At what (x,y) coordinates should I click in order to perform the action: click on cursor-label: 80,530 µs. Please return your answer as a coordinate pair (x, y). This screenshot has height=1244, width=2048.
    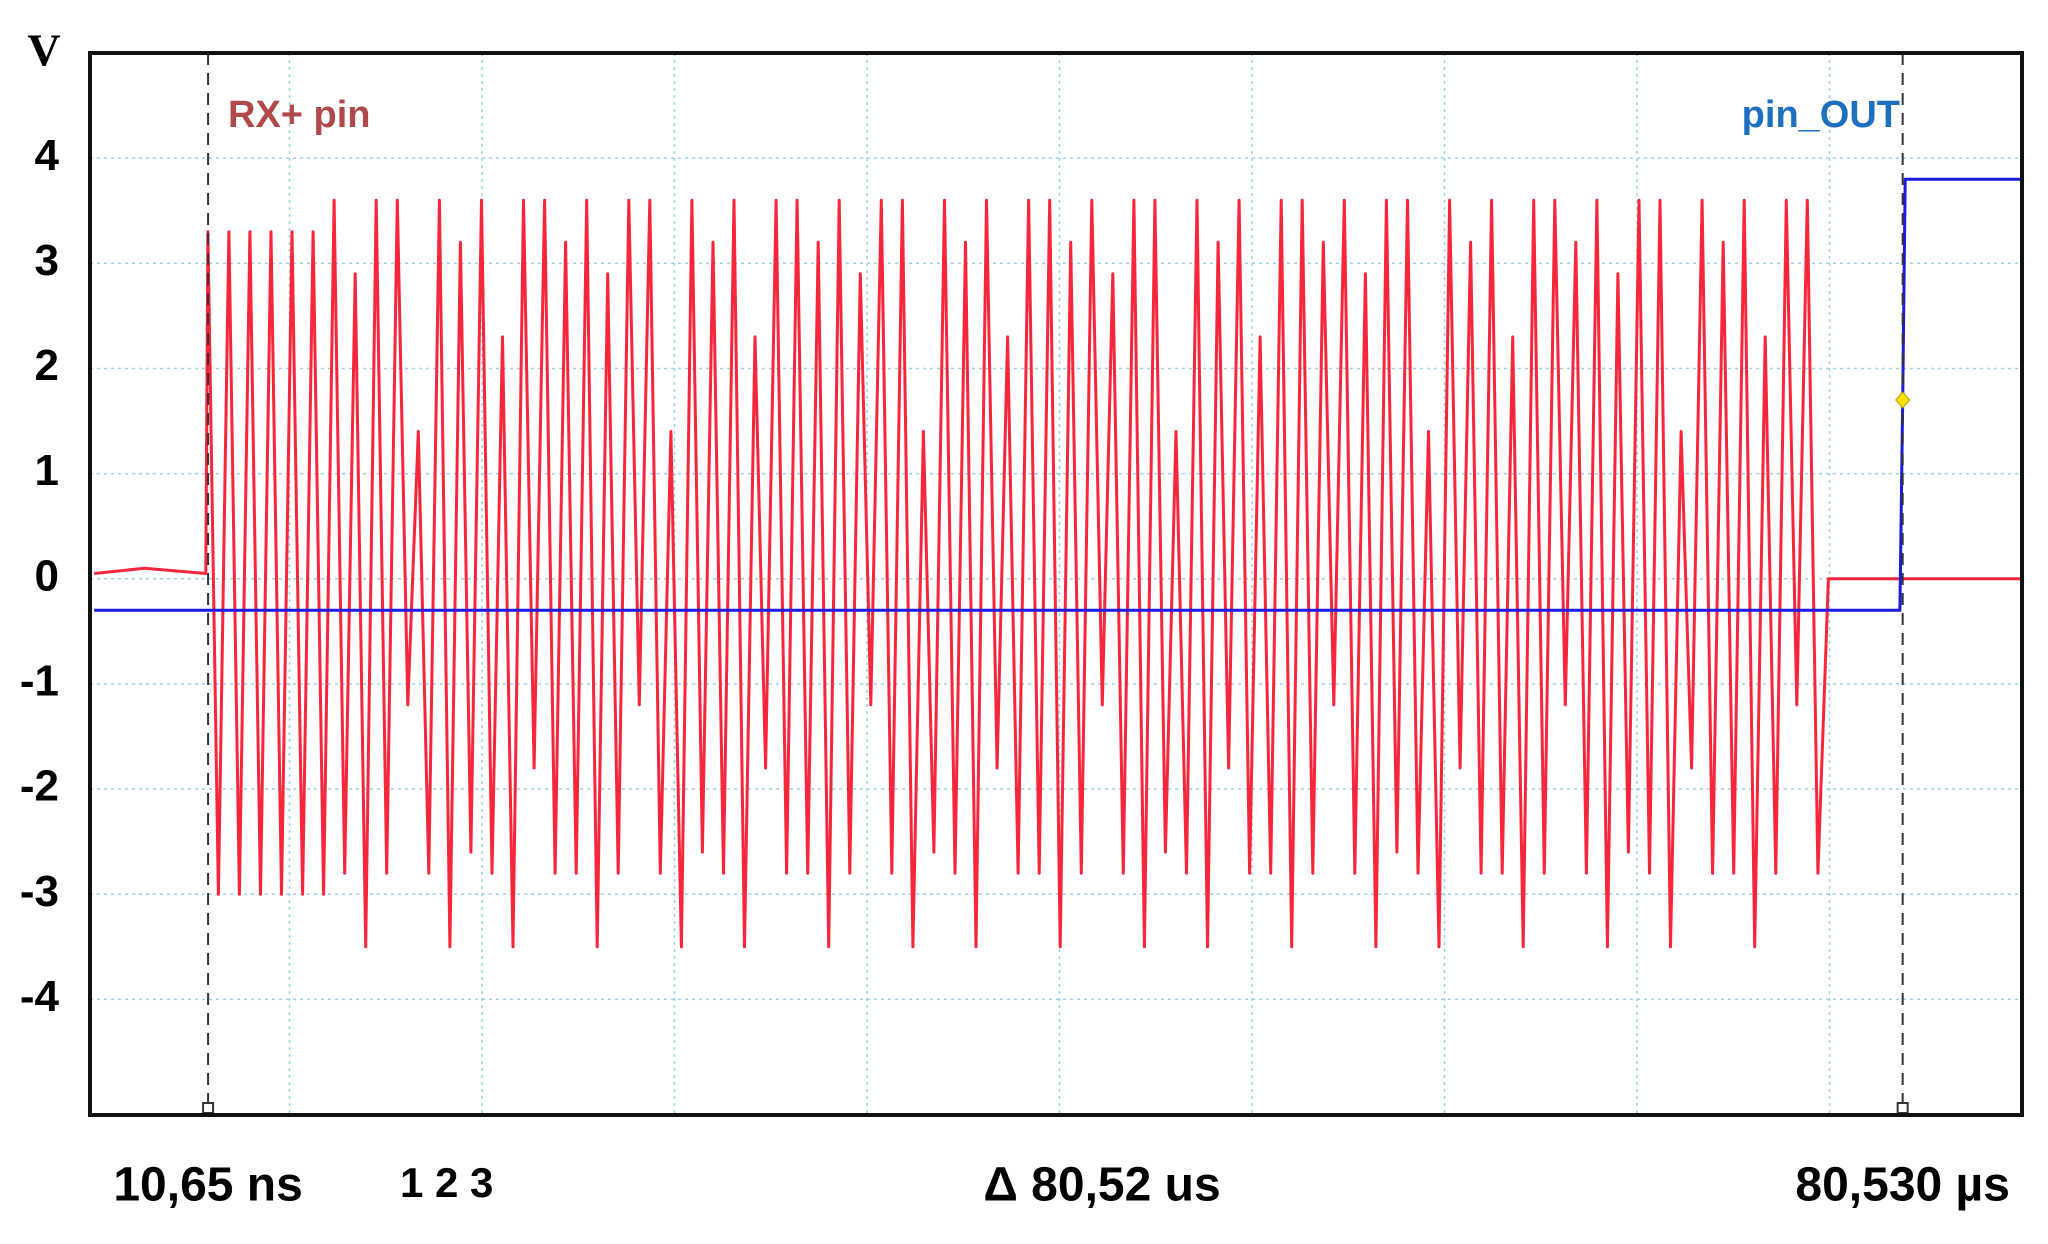
    Looking at the image, I should click on (1902, 1185).